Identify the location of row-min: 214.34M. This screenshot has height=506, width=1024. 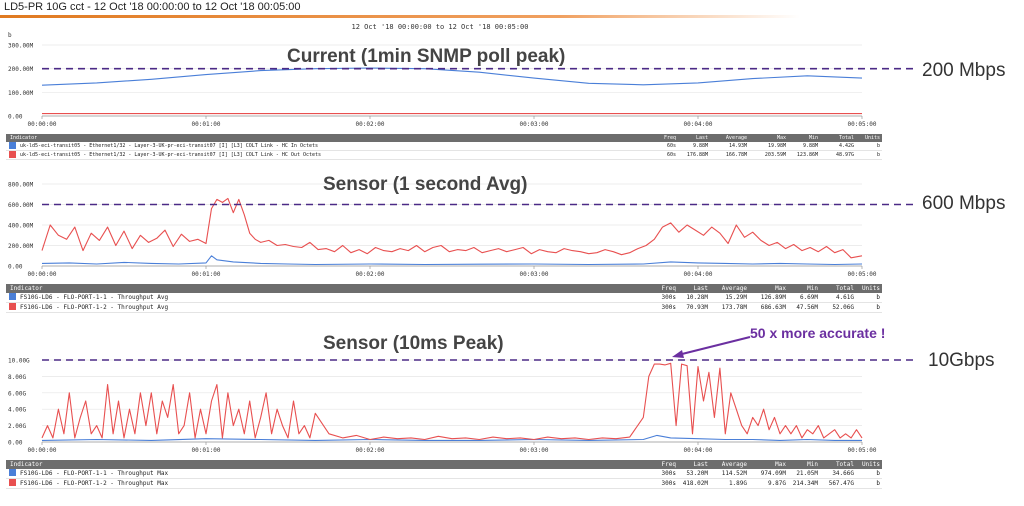
(805, 483).